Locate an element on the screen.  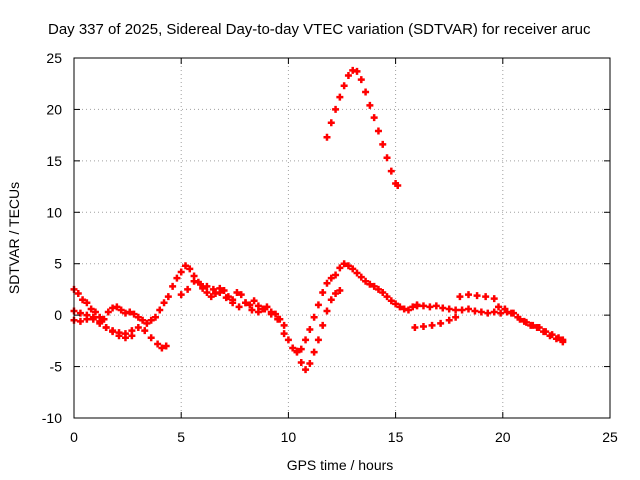
y-tick-label: 0 is located at coordinates (58, 315).